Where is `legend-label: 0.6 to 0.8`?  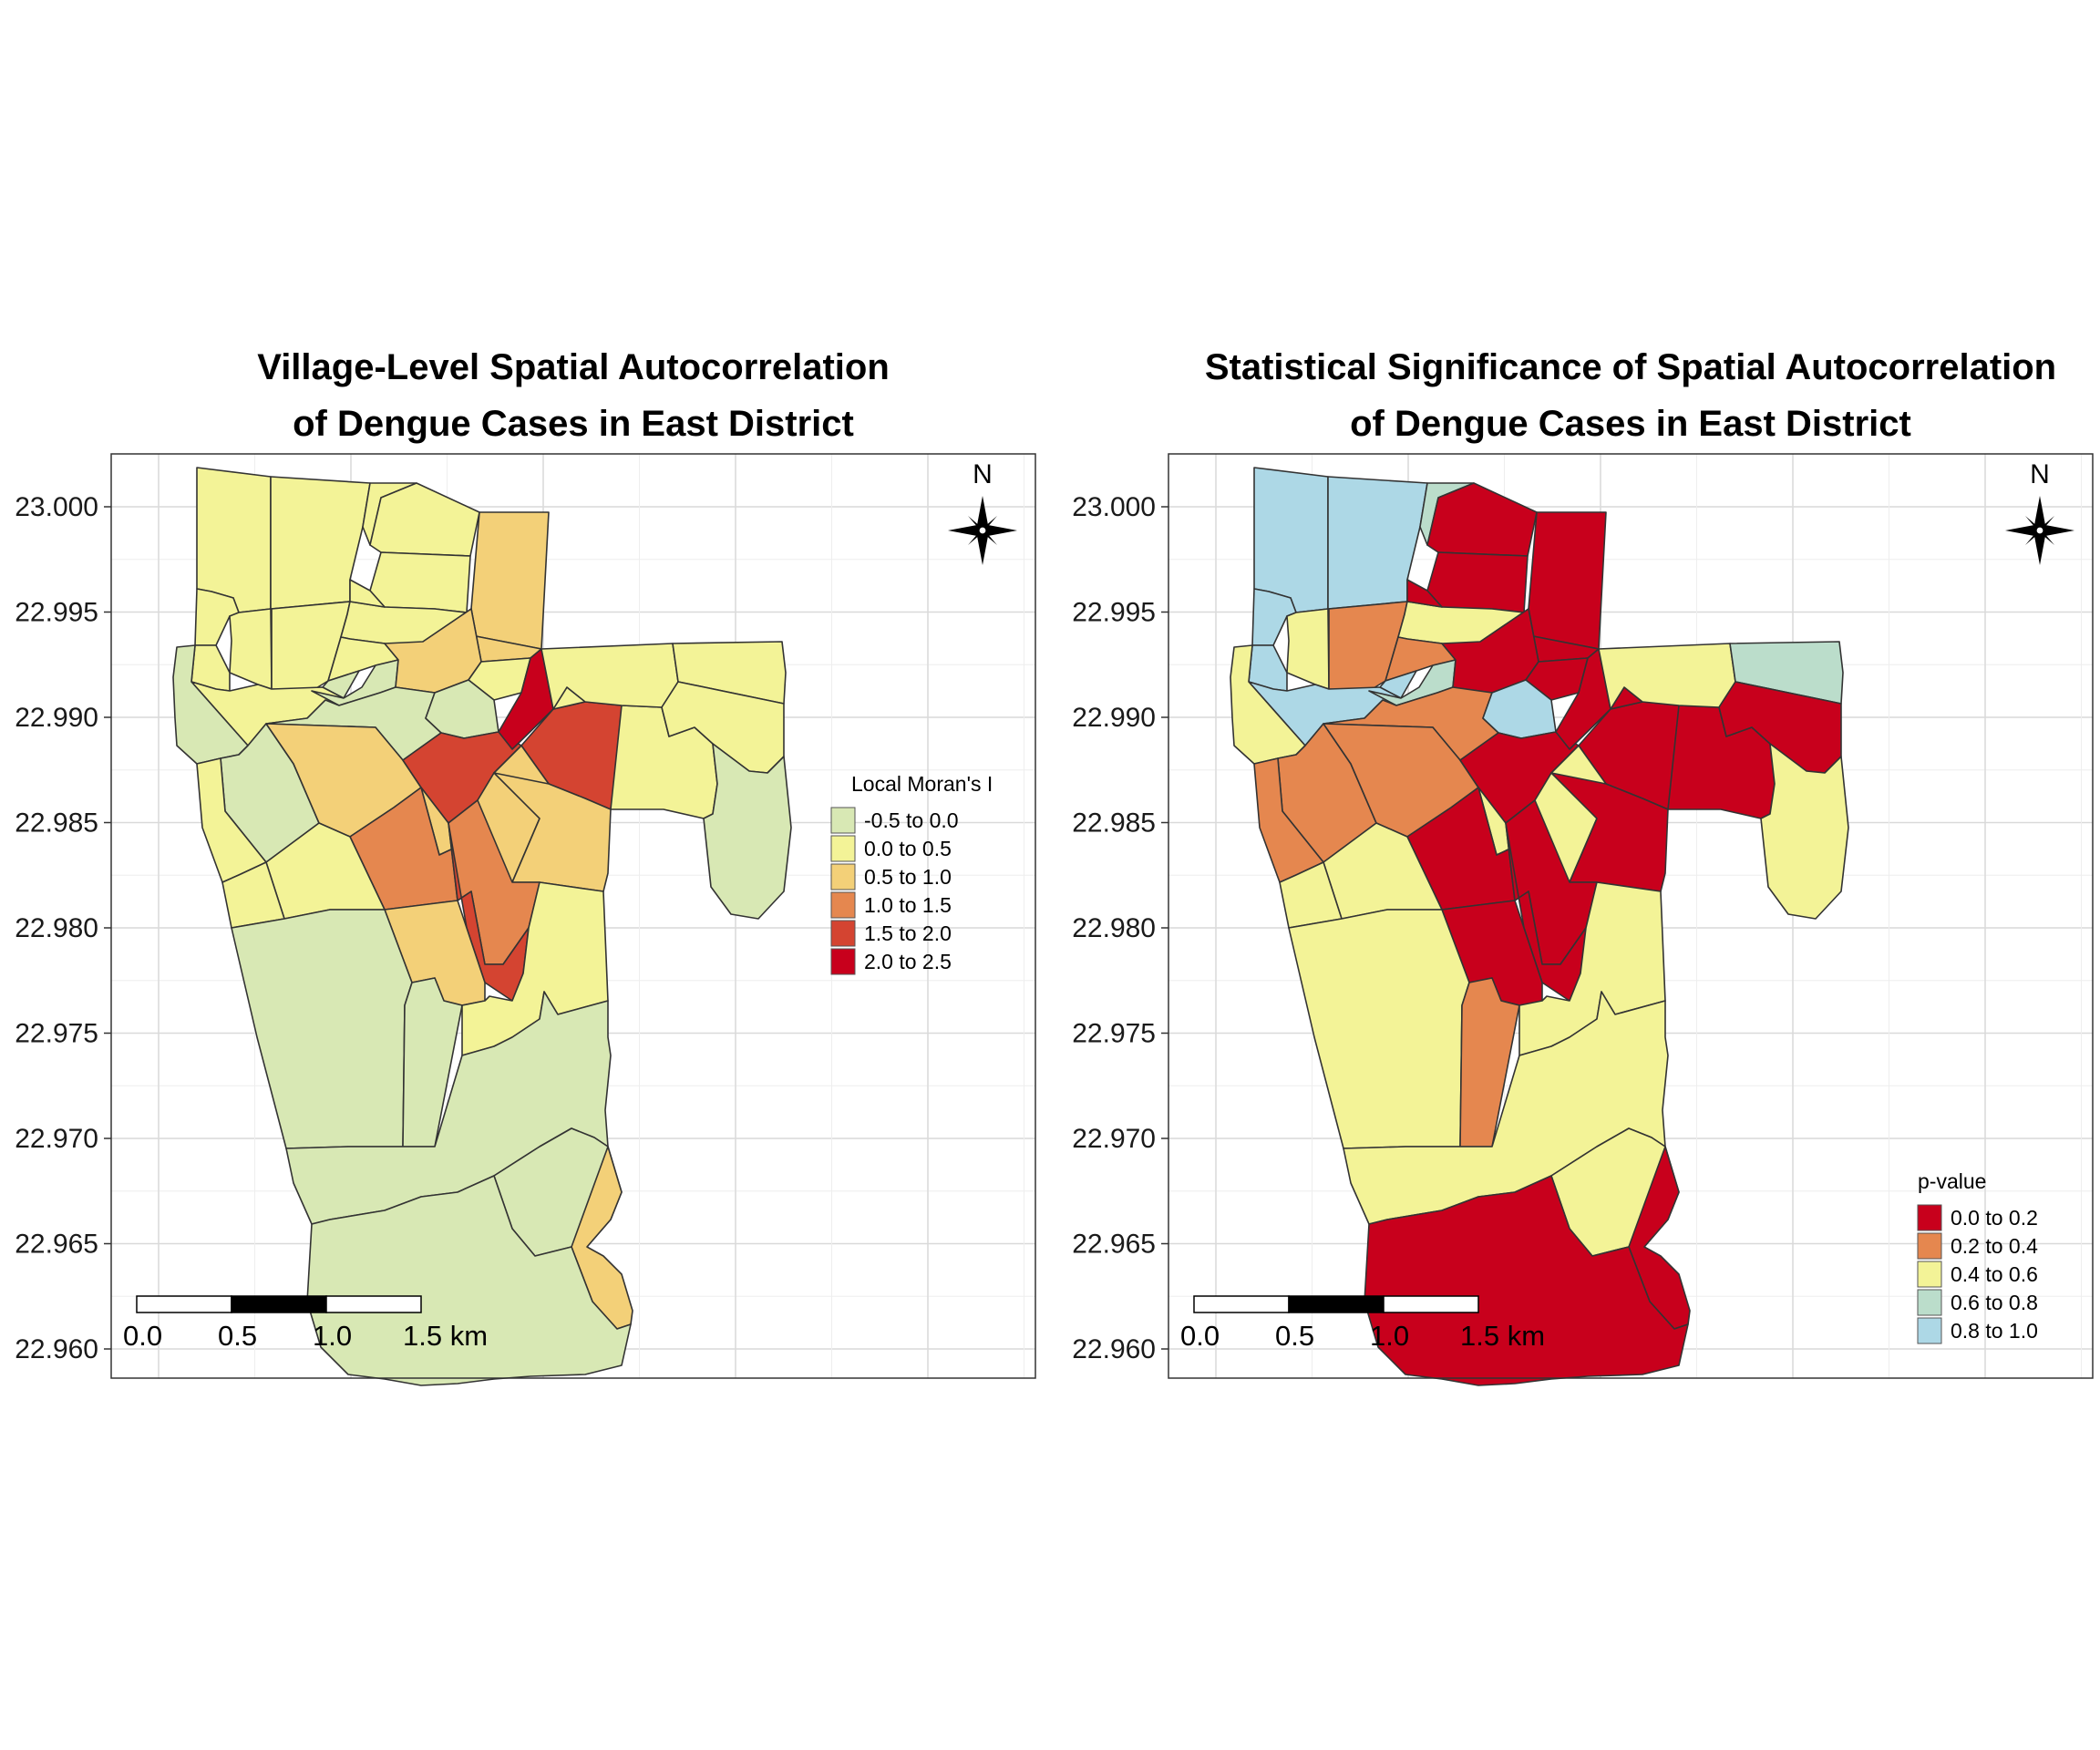
legend-label: 0.6 to 0.8 is located at coordinates (1995, 1302).